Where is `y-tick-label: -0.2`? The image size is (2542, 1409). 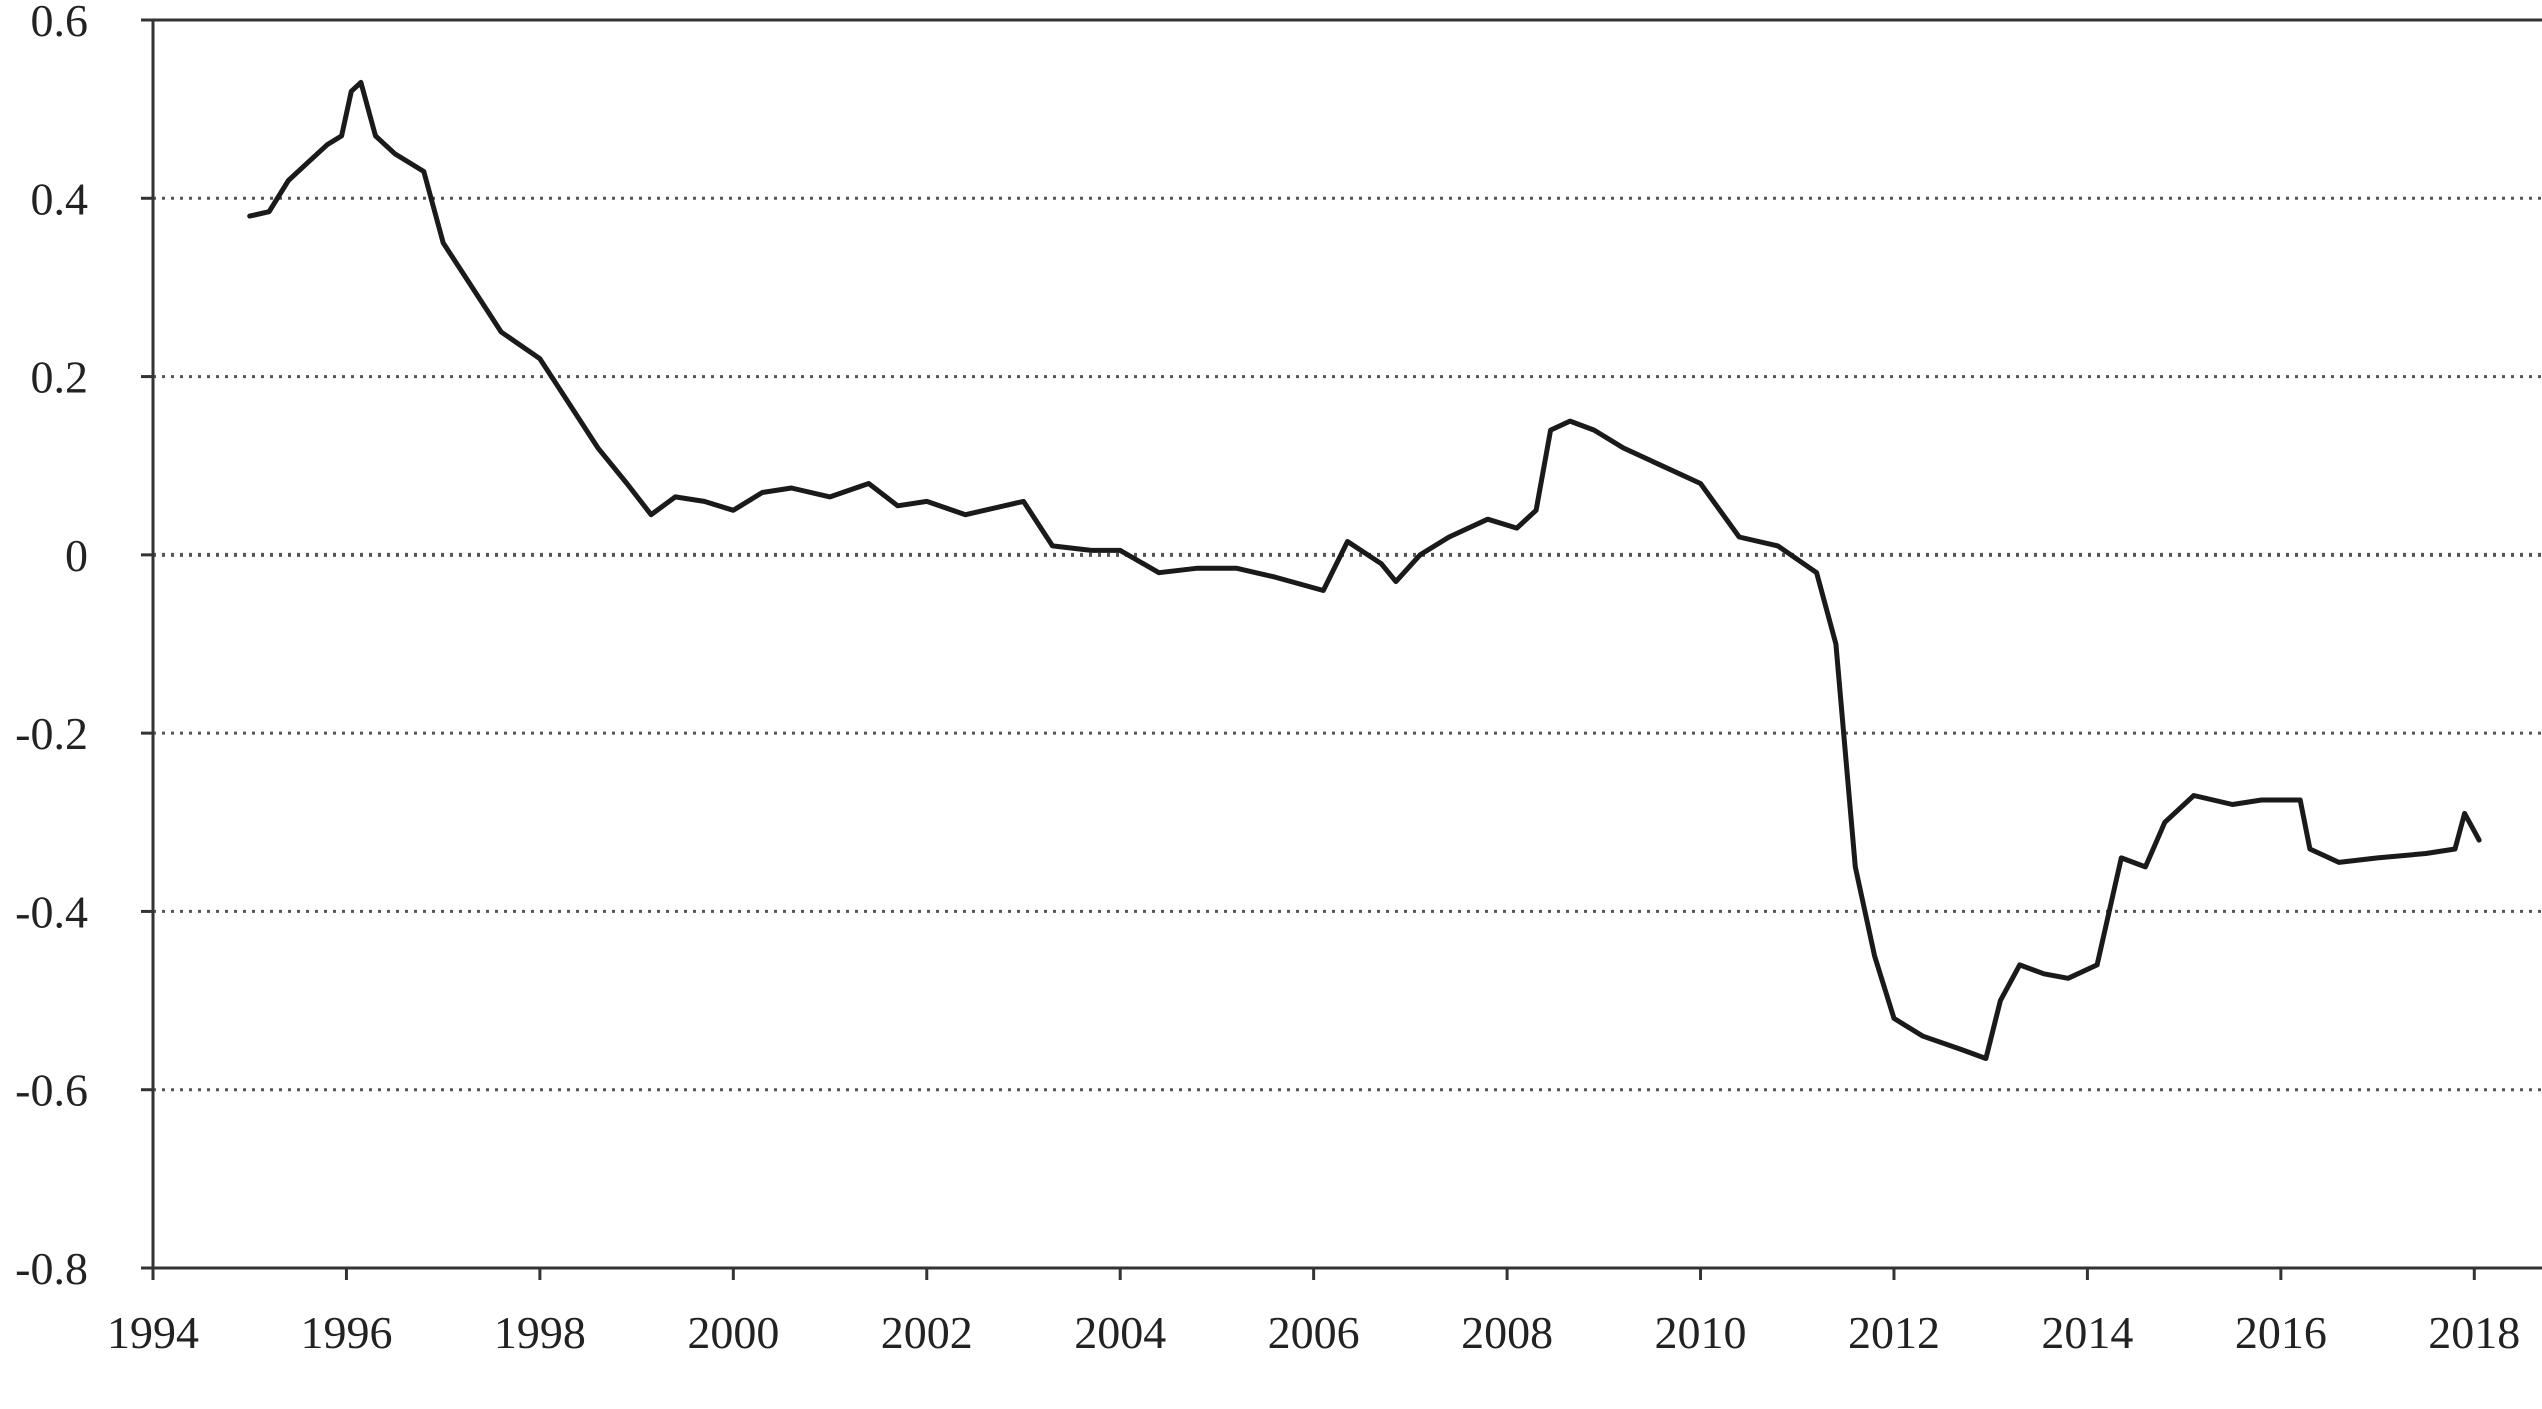 y-tick-label: -0.2 is located at coordinates (51, 733).